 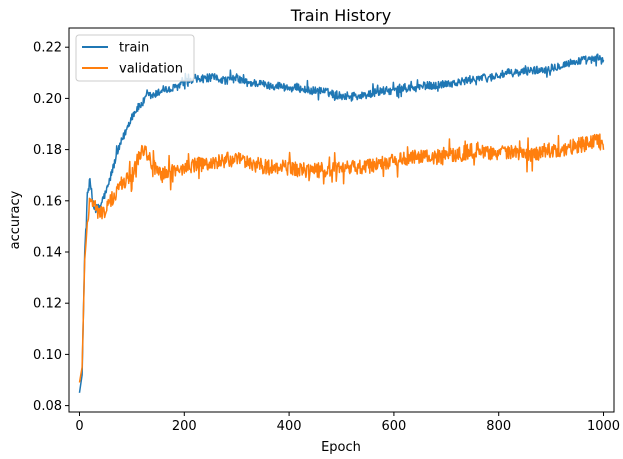 I want to click on legend: train validation, so click(x=135, y=58).